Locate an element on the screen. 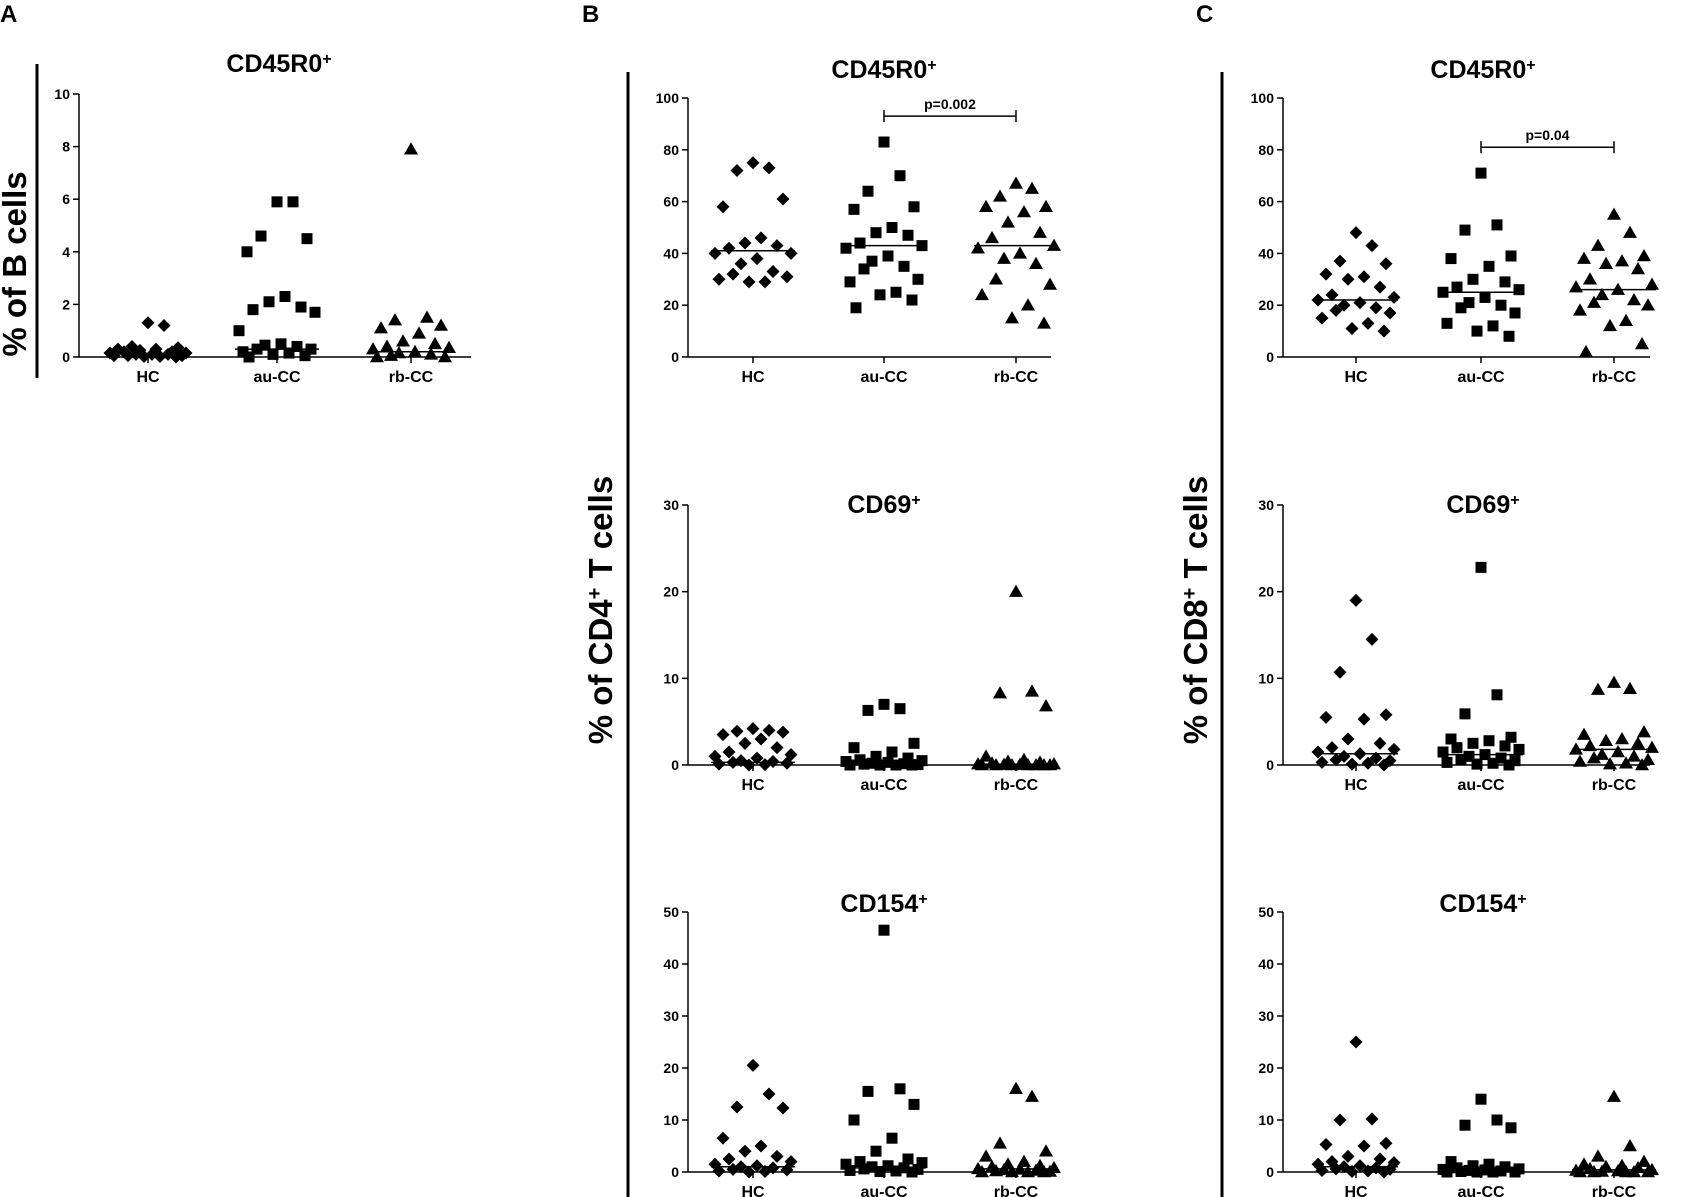 The image size is (1681, 1197). plot-title: CD45R0+ is located at coordinates (883, 70).